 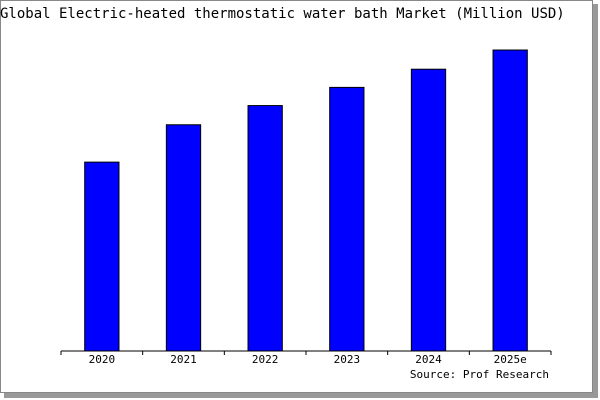 I want to click on x-tick-label: 2024, so click(x=428, y=359).